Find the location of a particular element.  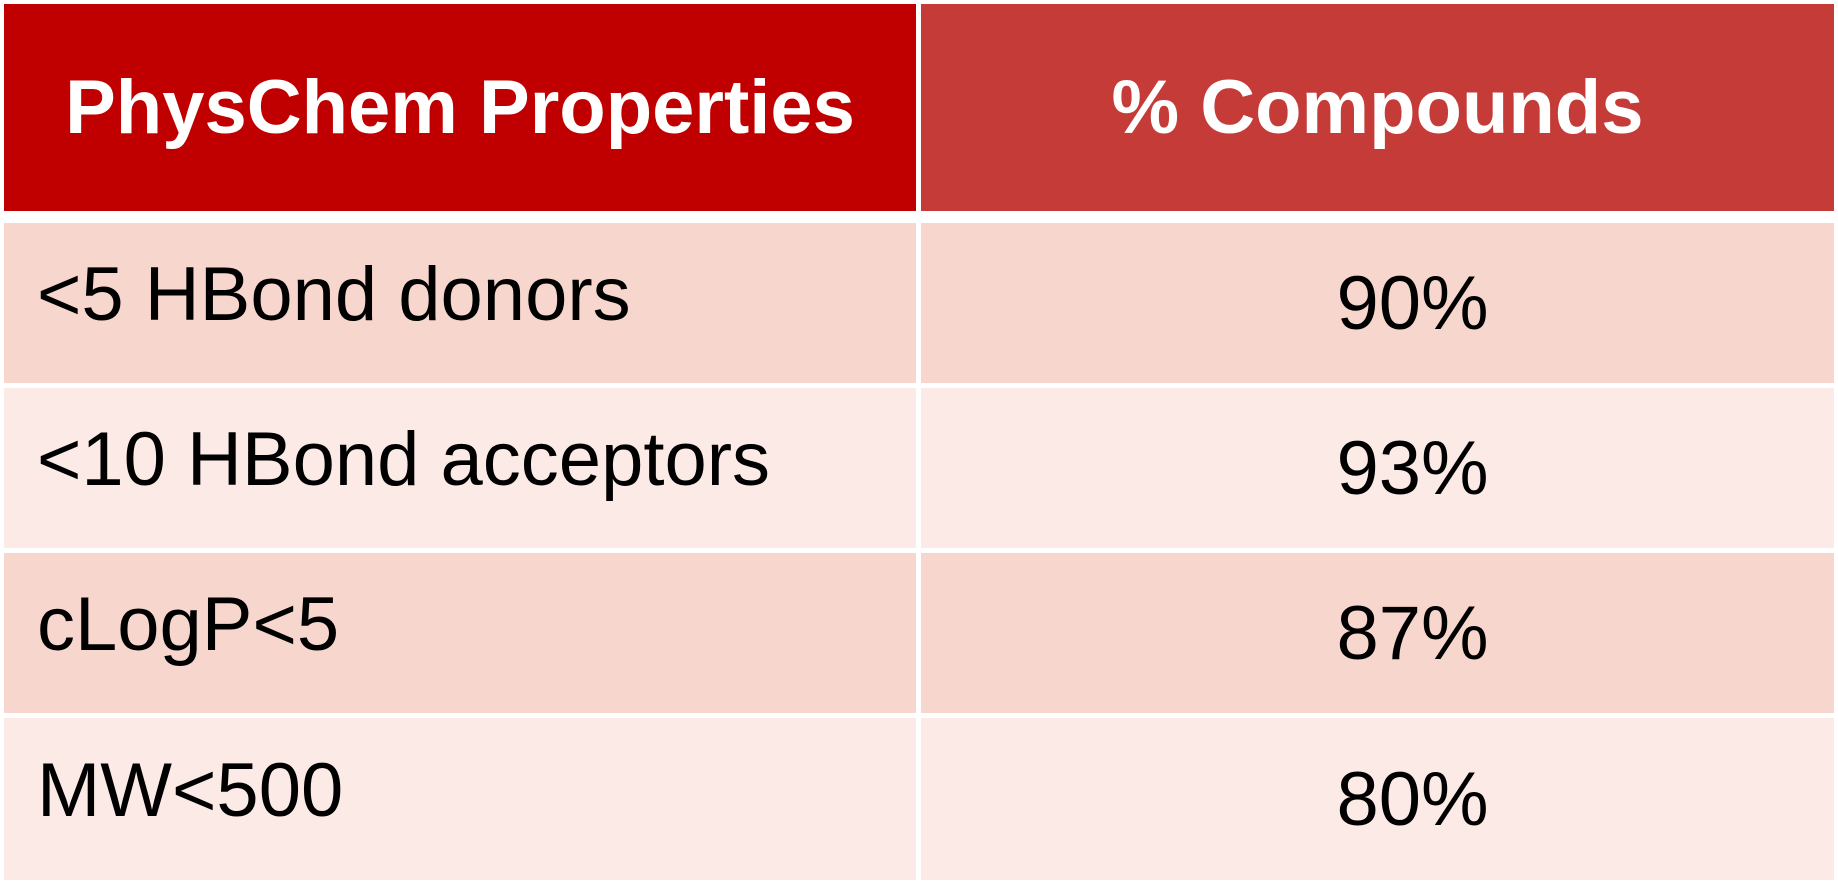

percent-cell: 80% is located at coordinates (1377, 799).